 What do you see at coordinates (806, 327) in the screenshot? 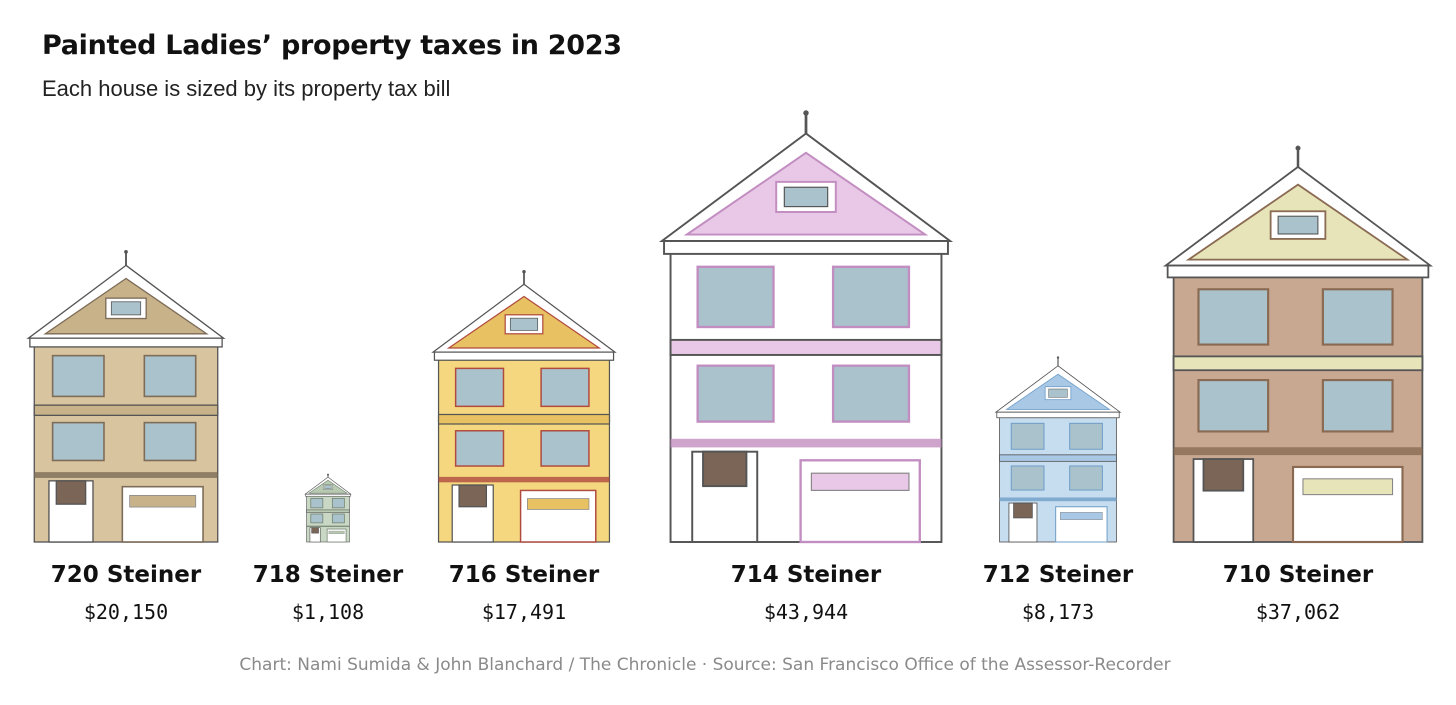
I see `house-714-steiner` at bounding box center [806, 327].